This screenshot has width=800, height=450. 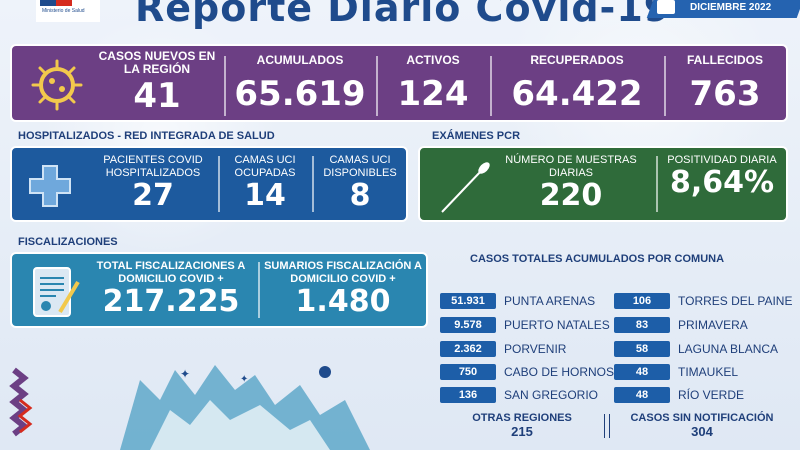 I want to click on comuna-name: PUERTO NATALES, so click(x=557, y=325).